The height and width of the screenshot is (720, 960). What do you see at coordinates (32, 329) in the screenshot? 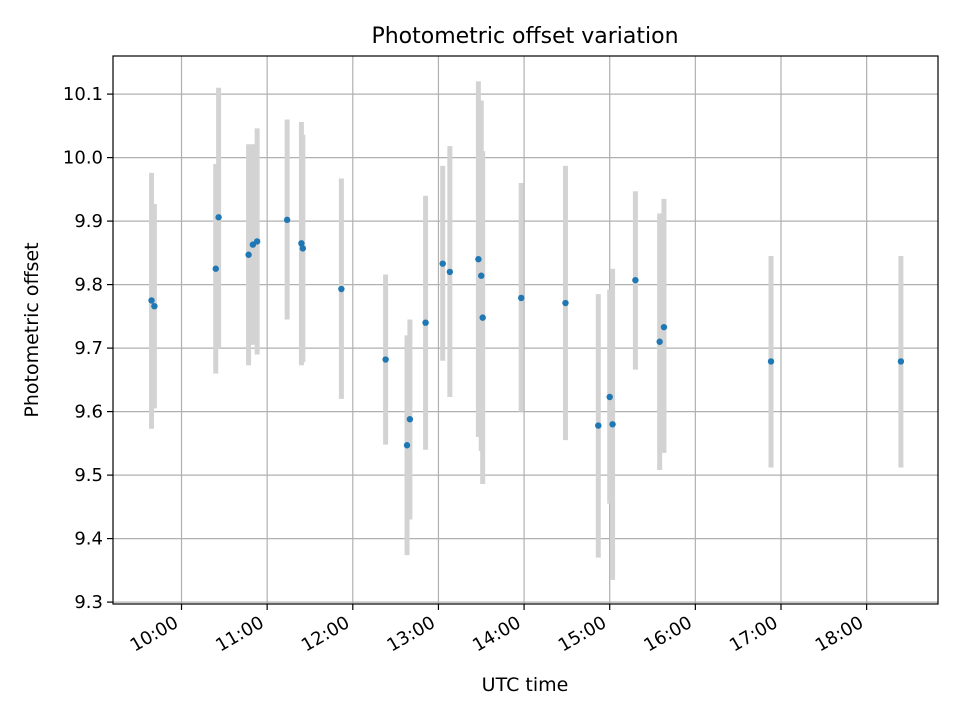
I see `y-axis-label: Photometric offset` at bounding box center [32, 329].